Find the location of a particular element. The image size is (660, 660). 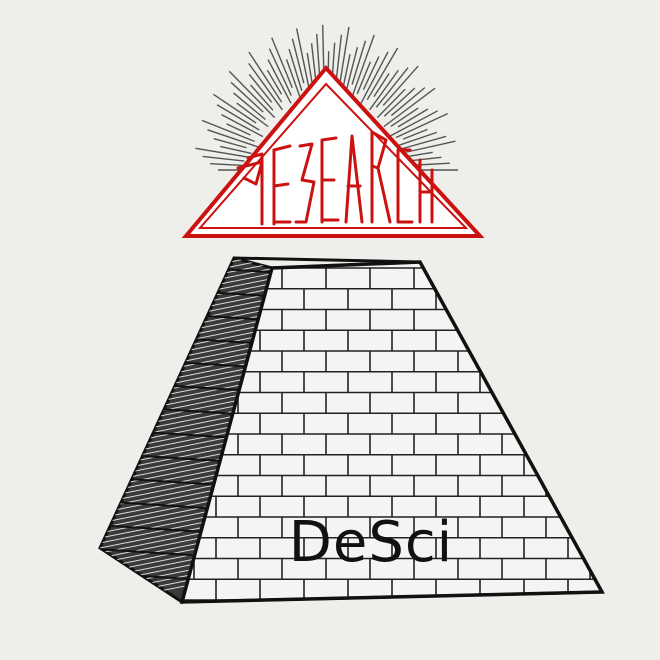

research-triangle-logo is located at coordinates (333, 151).